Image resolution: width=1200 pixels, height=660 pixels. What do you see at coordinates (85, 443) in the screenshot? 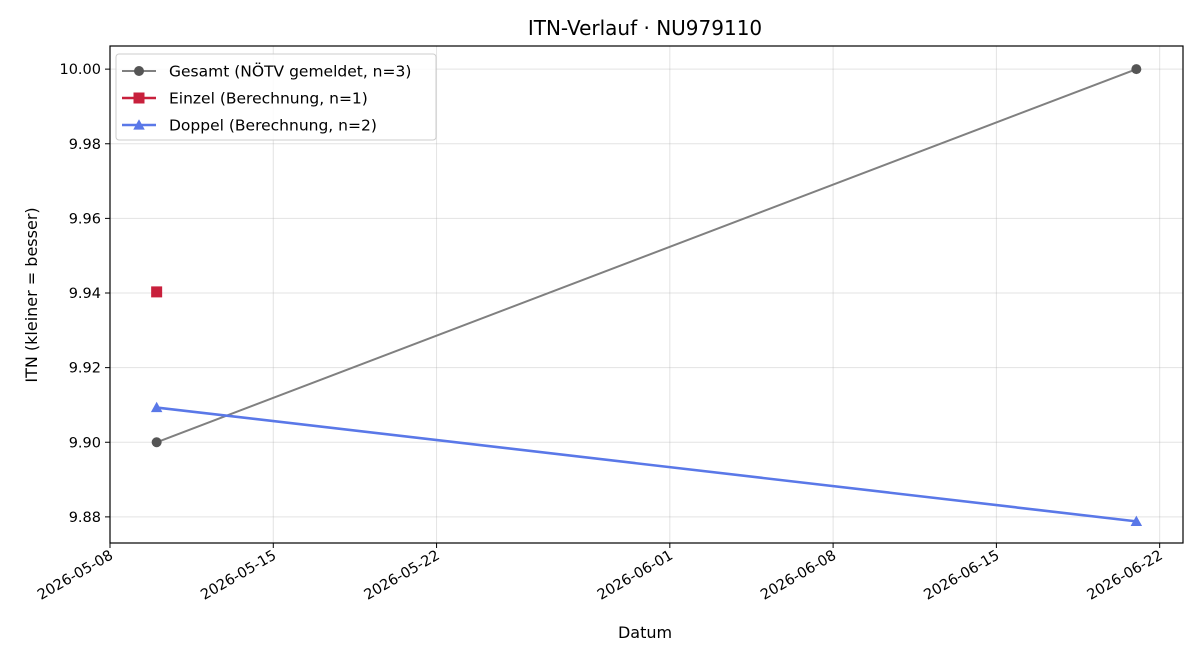
I see `y-tick-label: 9.90` at bounding box center [85, 443].